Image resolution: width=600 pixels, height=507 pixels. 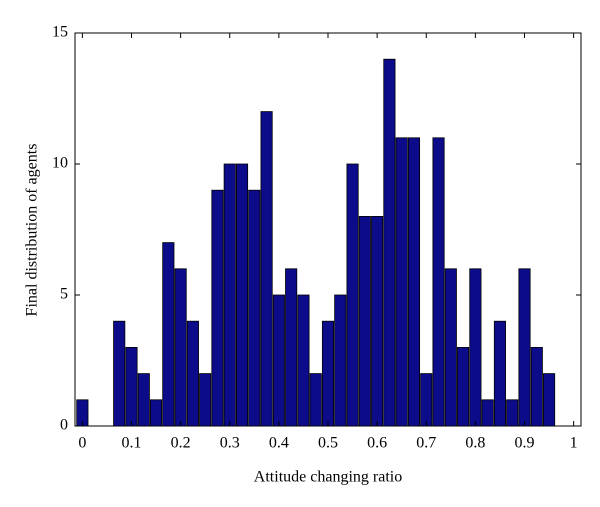 What do you see at coordinates (230, 443) in the screenshot?
I see `x-tick-label: 0.3` at bounding box center [230, 443].